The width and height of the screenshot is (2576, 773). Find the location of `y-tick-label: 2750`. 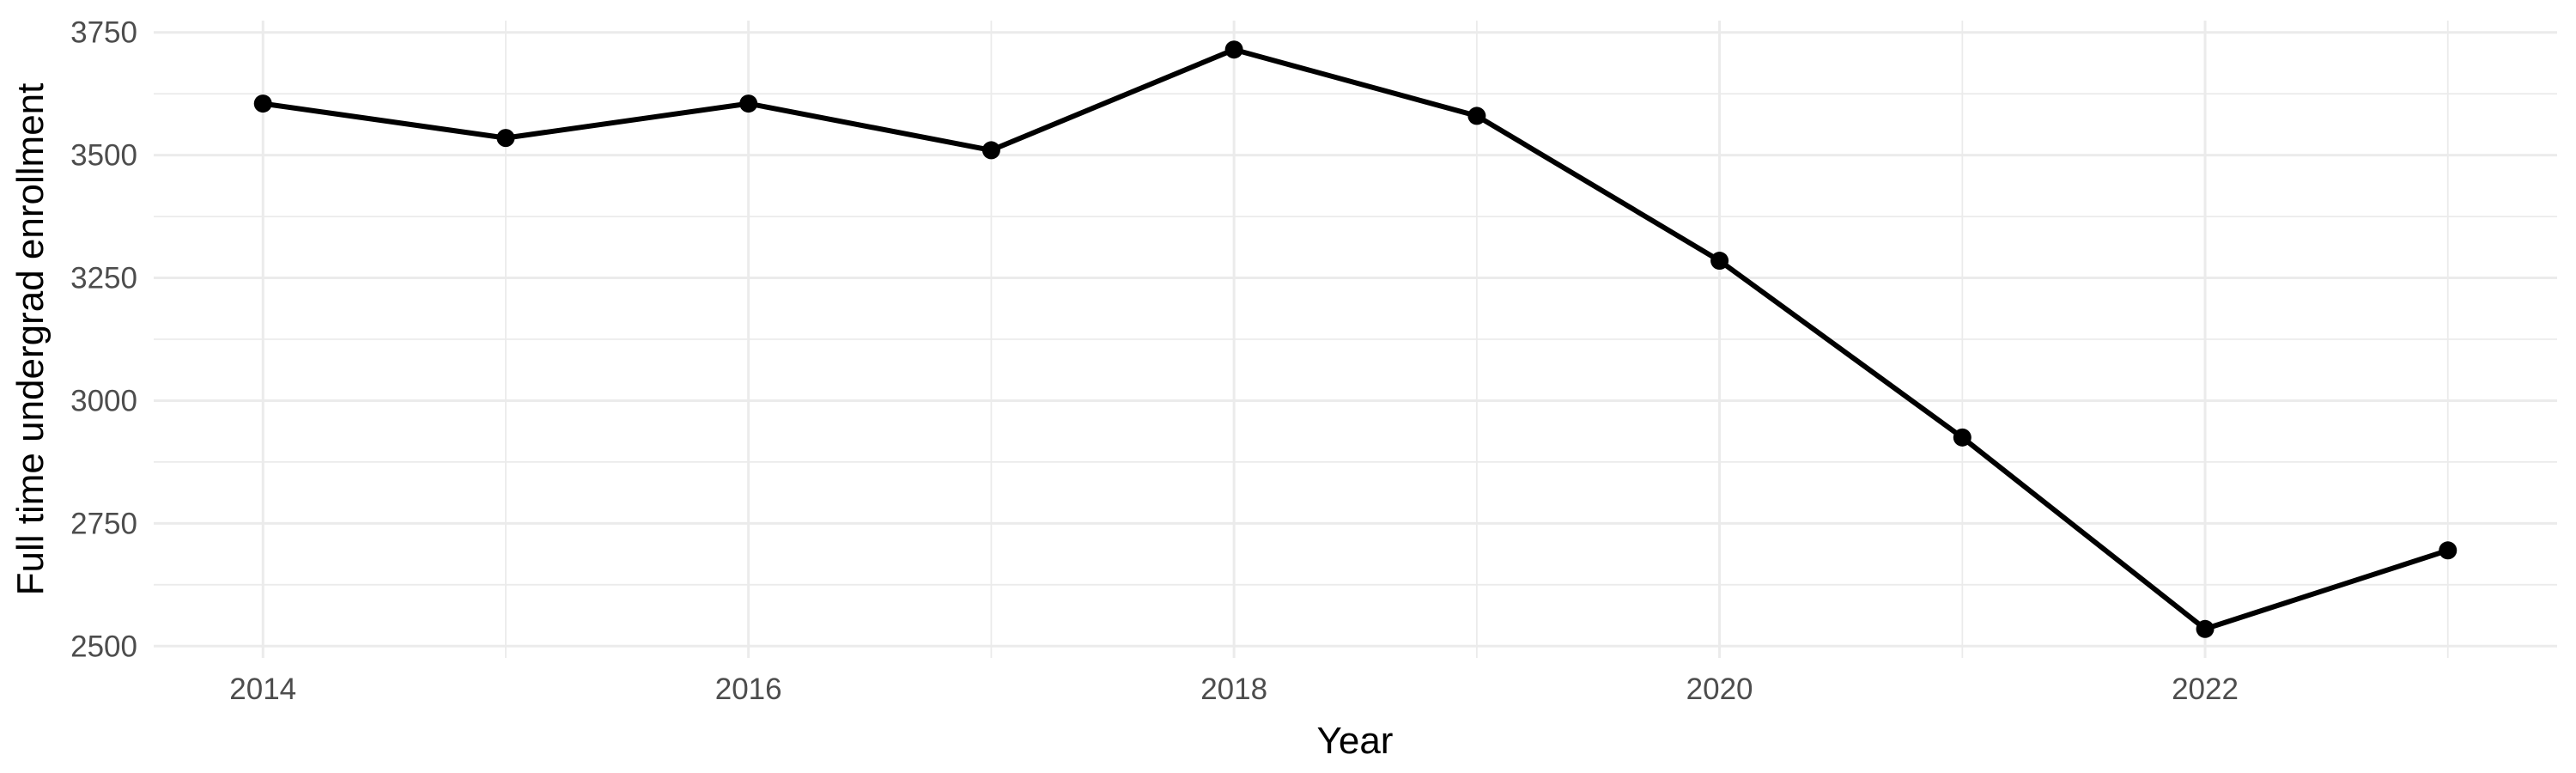

y-tick-label: 2750 is located at coordinates (104, 523).